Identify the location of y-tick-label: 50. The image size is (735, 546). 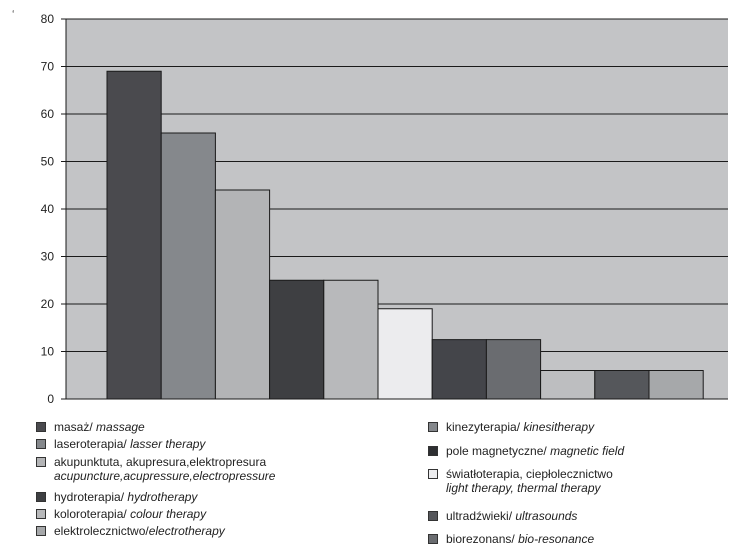
(48, 162).